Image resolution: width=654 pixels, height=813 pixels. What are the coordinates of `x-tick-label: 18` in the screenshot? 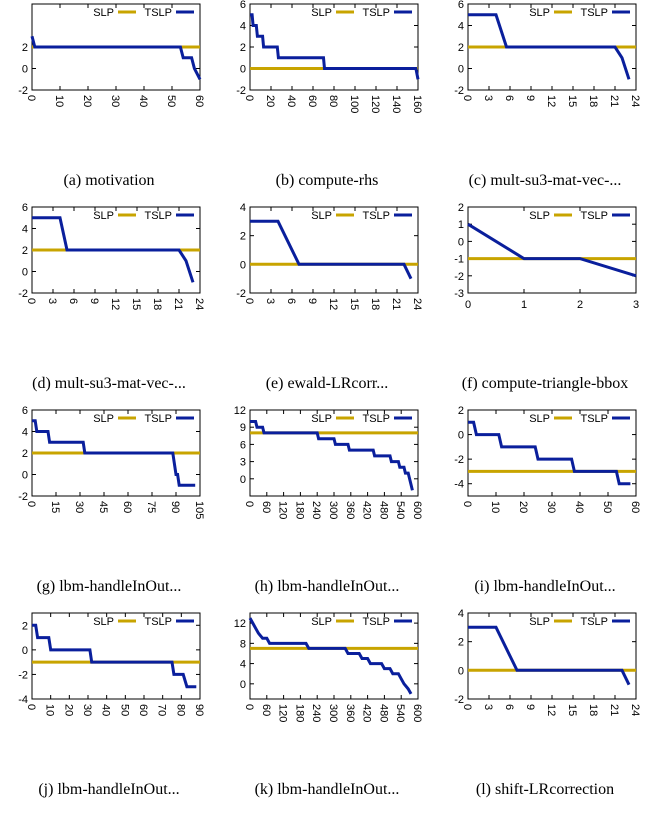 It's located at (593, 710).